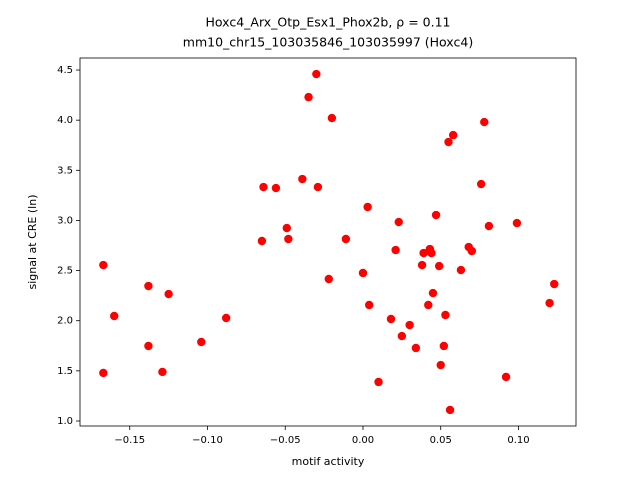 The image size is (640, 480). I want to click on x-tick-label: −0.15, so click(129, 440).